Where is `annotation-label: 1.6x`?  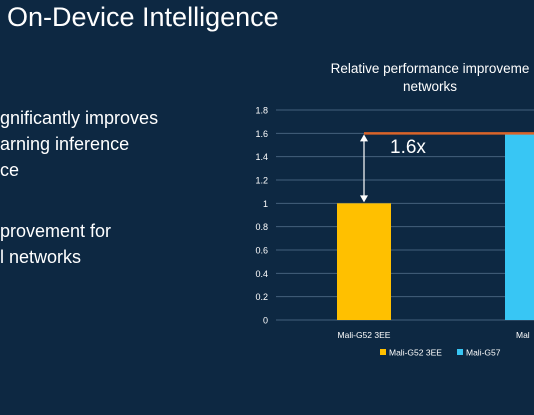
annotation-label: 1.6x is located at coordinates (408, 147).